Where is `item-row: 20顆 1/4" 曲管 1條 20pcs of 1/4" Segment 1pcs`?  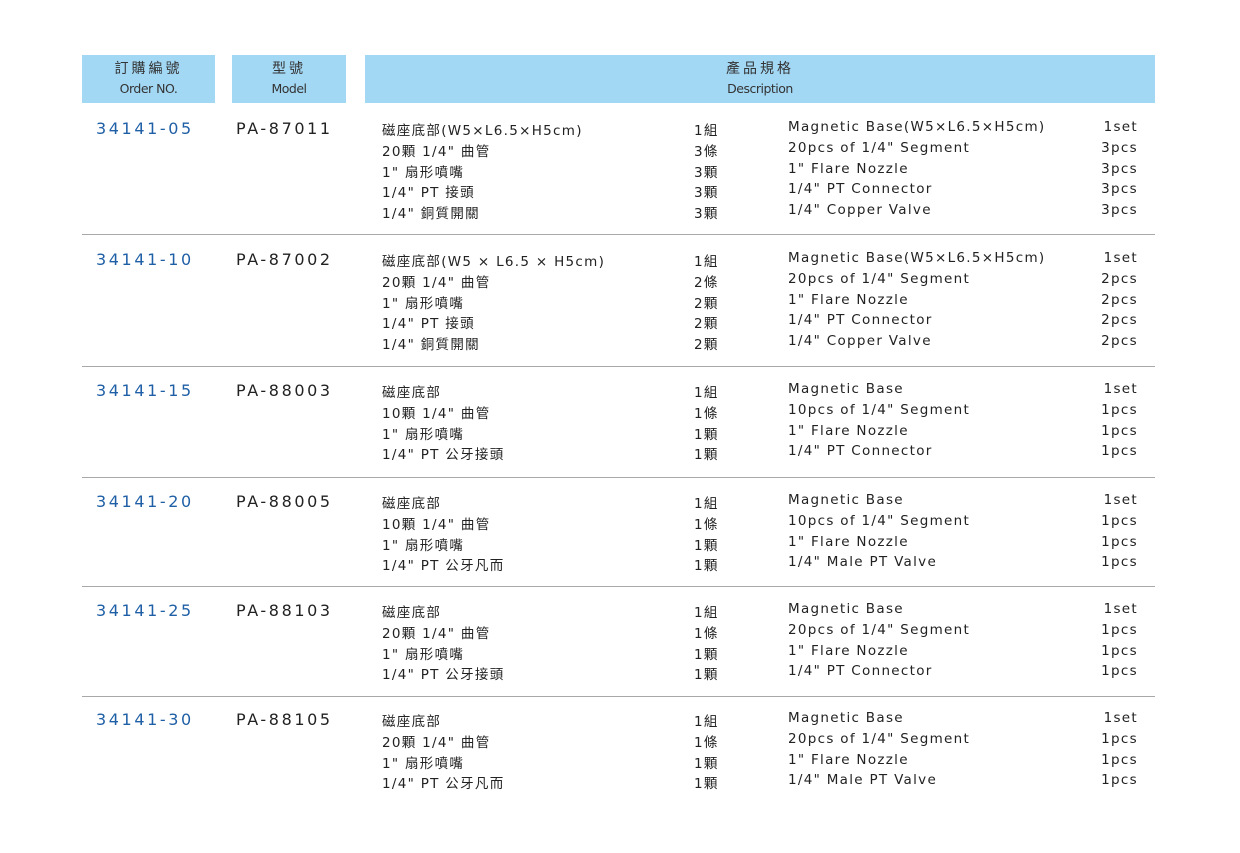 item-row: 20顆 1/4" 曲管 1條 20pcs of 1/4" Segment 1pcs is located at coordinates (618, 632).